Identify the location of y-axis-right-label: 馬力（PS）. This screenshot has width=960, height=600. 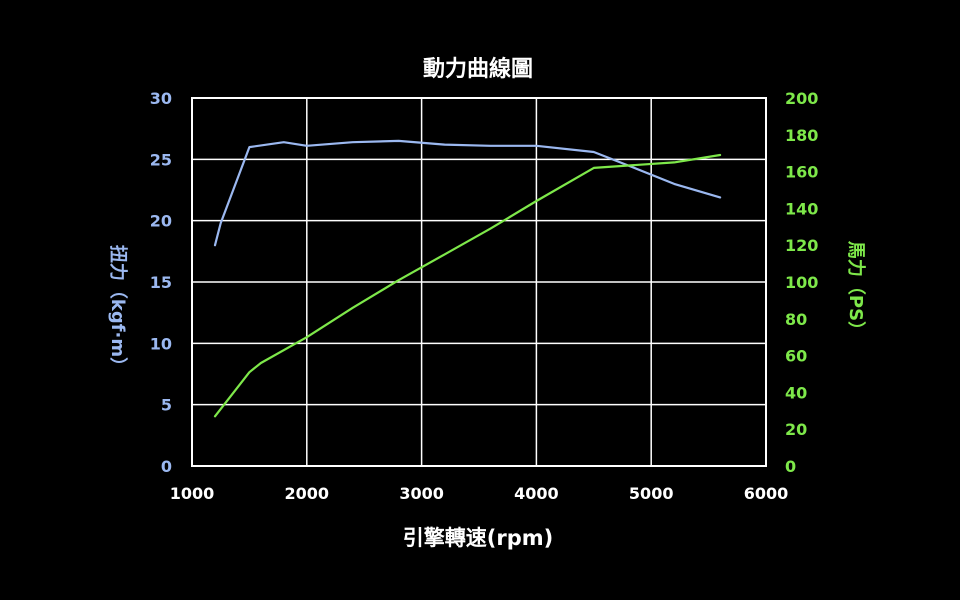
(855, 290).